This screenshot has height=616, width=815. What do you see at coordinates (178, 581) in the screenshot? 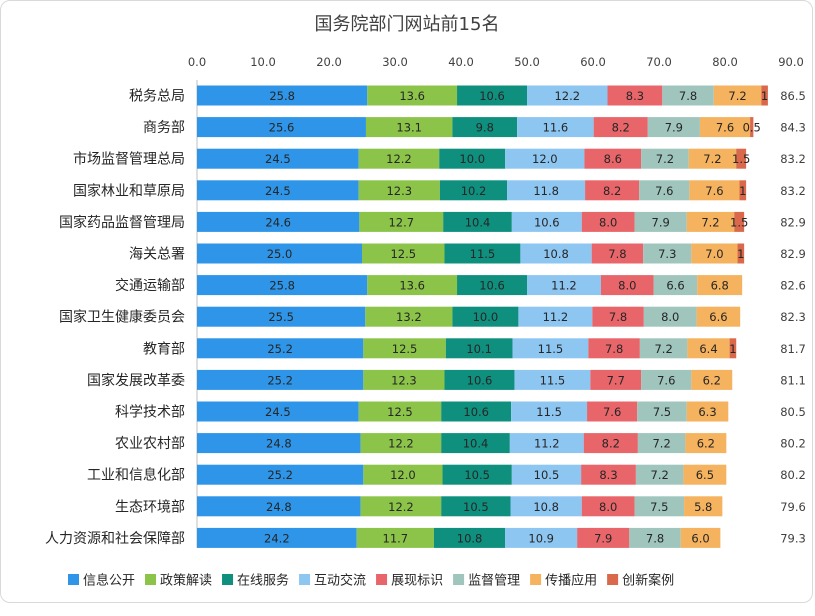
I see `legend-item: 政策解读` at bounding box center [178, 581].